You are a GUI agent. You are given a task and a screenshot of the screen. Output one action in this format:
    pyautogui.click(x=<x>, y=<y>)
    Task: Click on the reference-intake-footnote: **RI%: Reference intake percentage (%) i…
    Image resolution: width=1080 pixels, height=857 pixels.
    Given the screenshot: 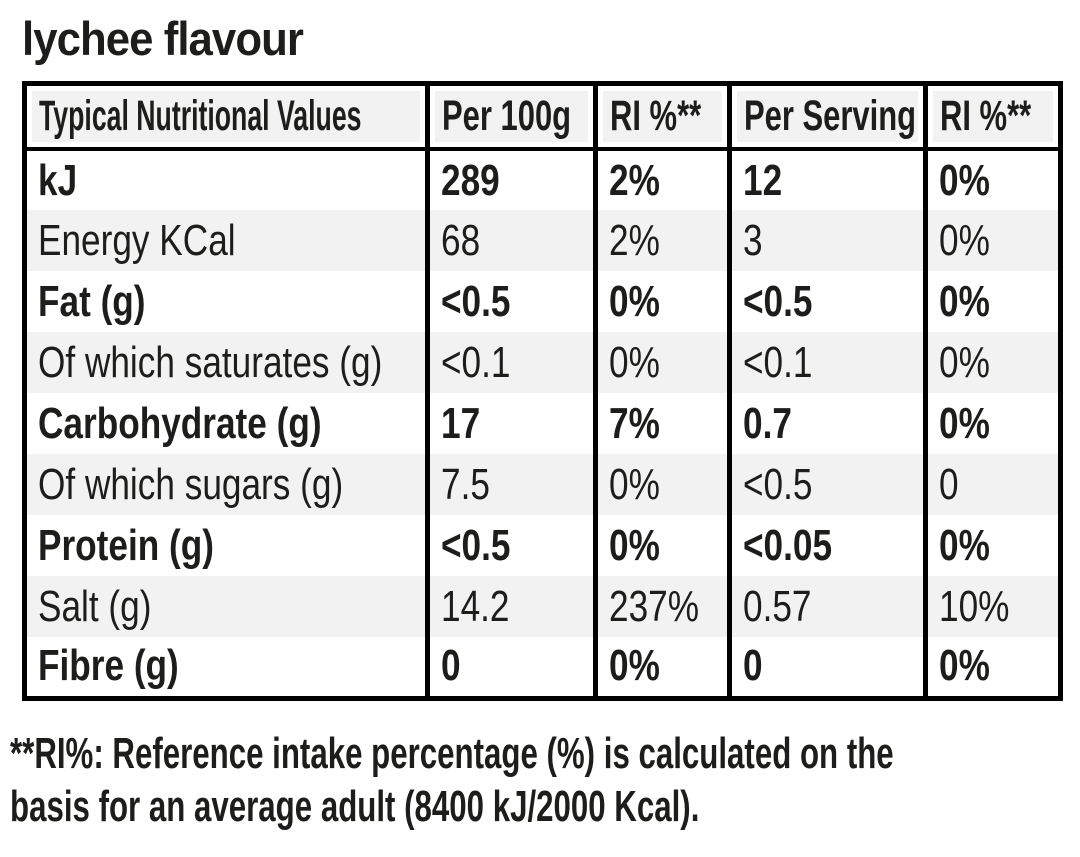 What is the action you would take?
    pyautogui.click(x=545, y=780)
    